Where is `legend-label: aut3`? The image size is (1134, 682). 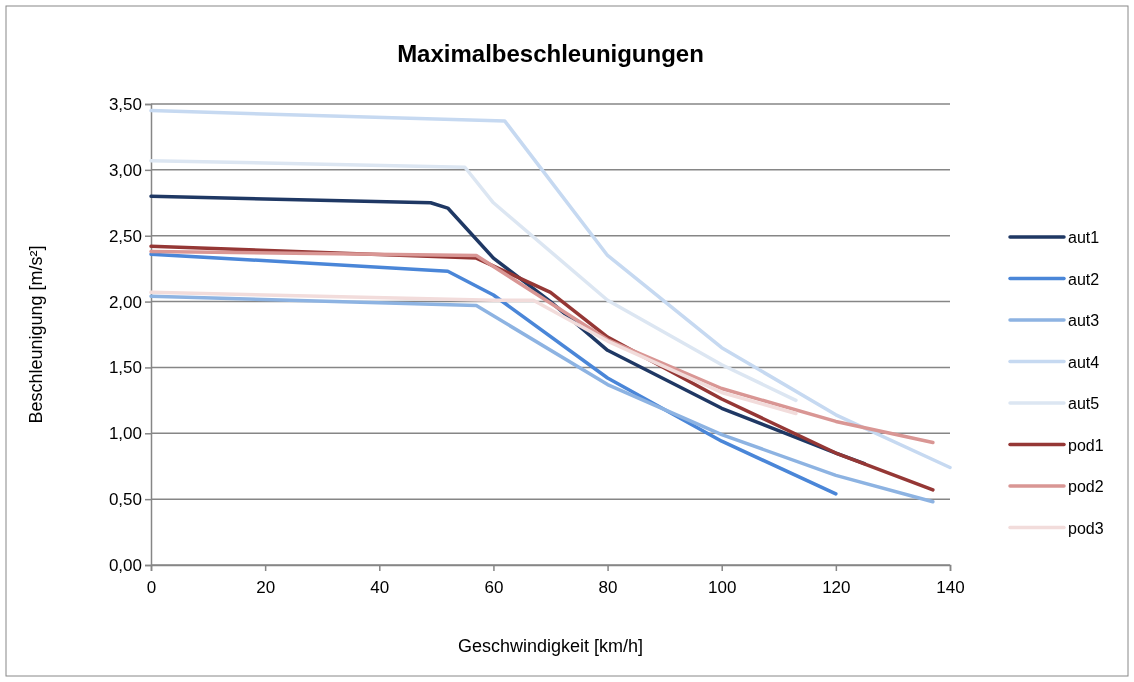
legend-label: aut3 is located at coordinates (1084, 320).